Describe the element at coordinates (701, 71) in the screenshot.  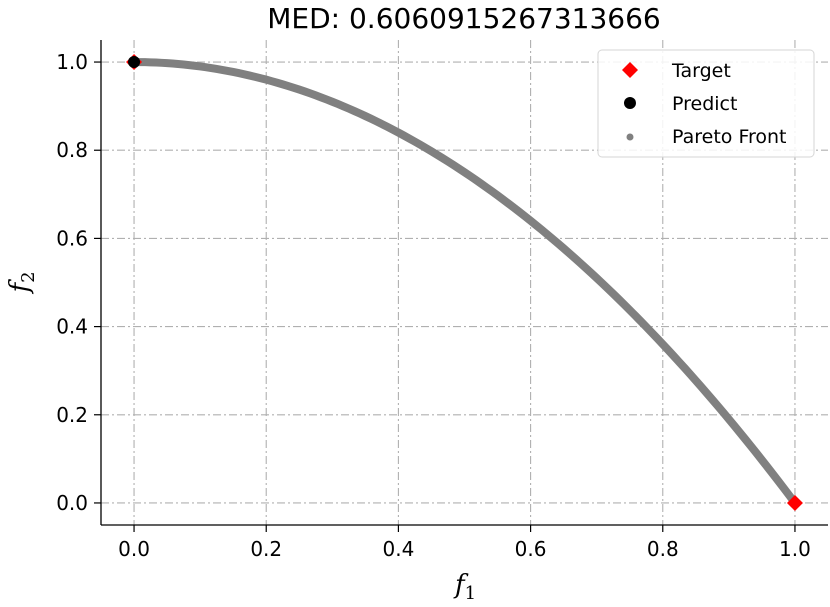
I see `legend-label-target: Target` at that location.